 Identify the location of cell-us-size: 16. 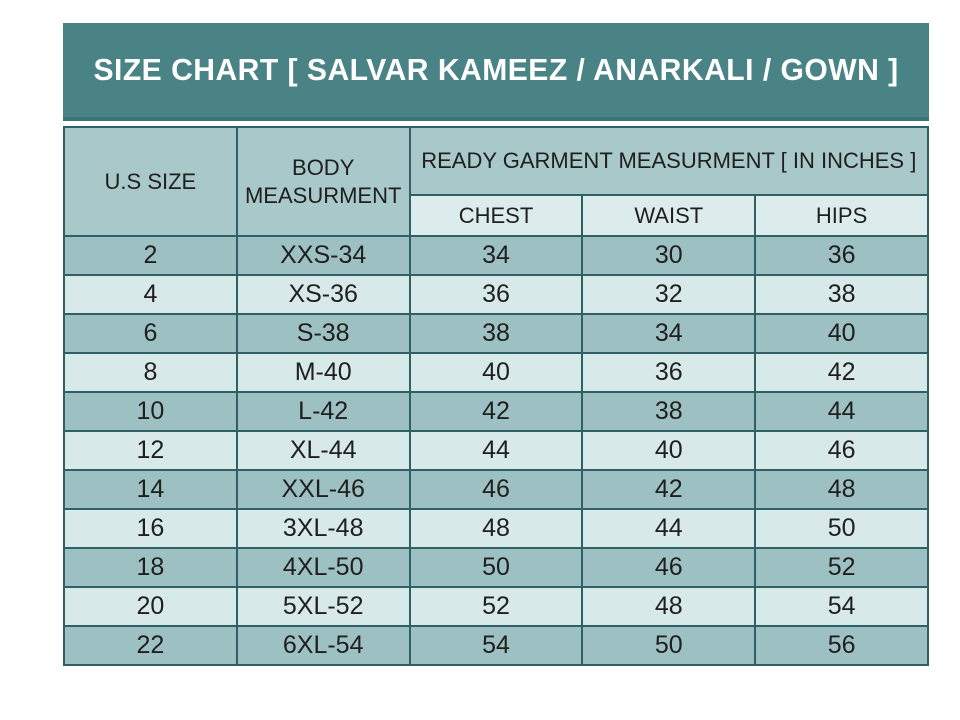
(150, 528).